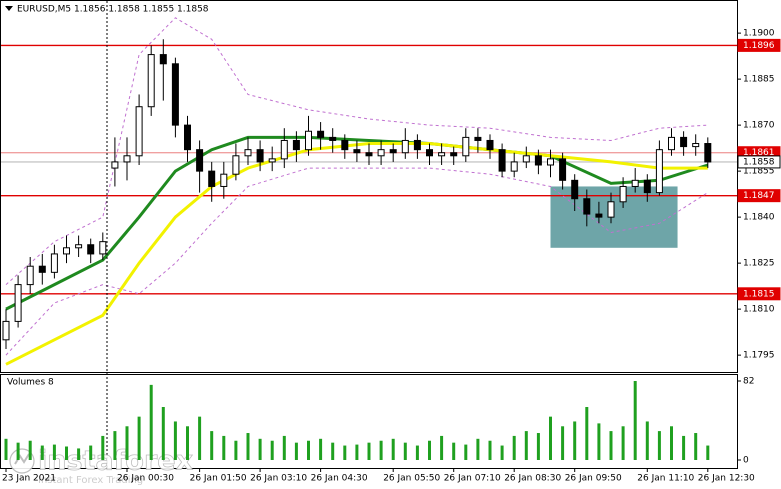 The height and width of the screenshot is (489, 781). I want to click on x-tick-label: 26 Jan 00:30, so click(145, 479).